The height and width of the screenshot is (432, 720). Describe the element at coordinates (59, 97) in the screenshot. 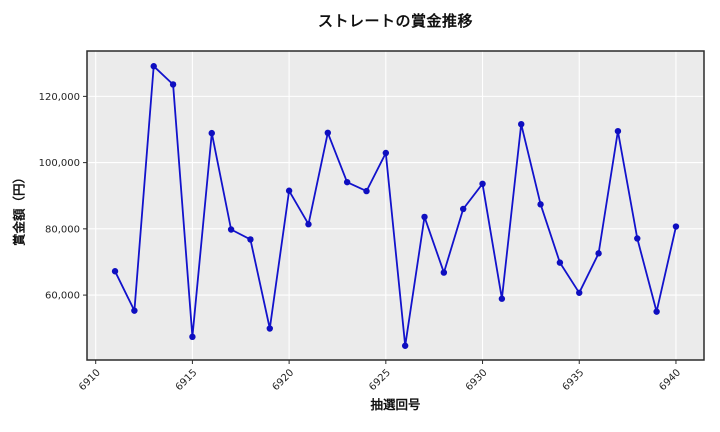

I see `y-tick-label: 120,000` at that location.